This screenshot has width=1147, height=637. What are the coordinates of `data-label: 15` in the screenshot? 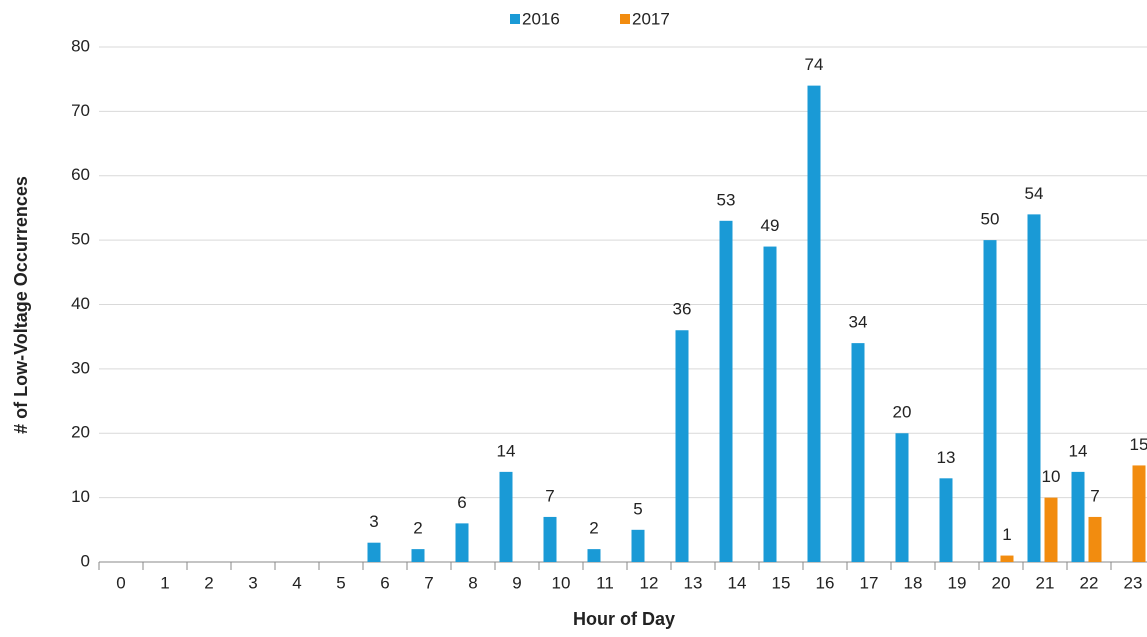 It's located at (1138, 444).